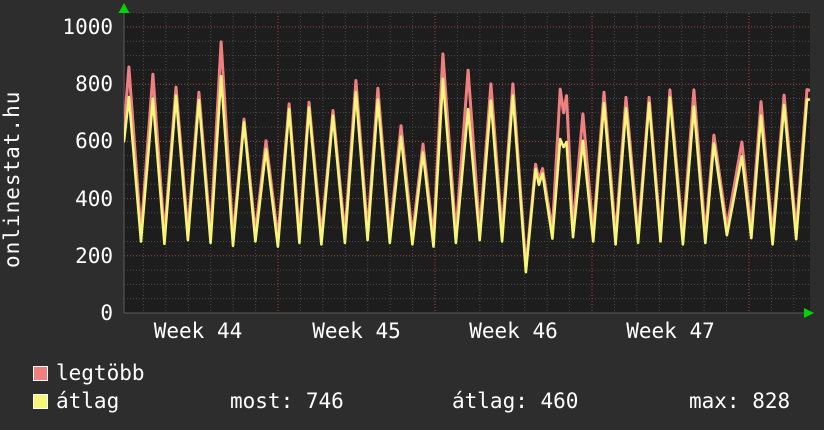 The height and width of the screenshot is (430, 824). What do you see at coordinates (106, 313) in the screenshot?
I see `y-tick-label: 0` at bounding box center [106, 313].